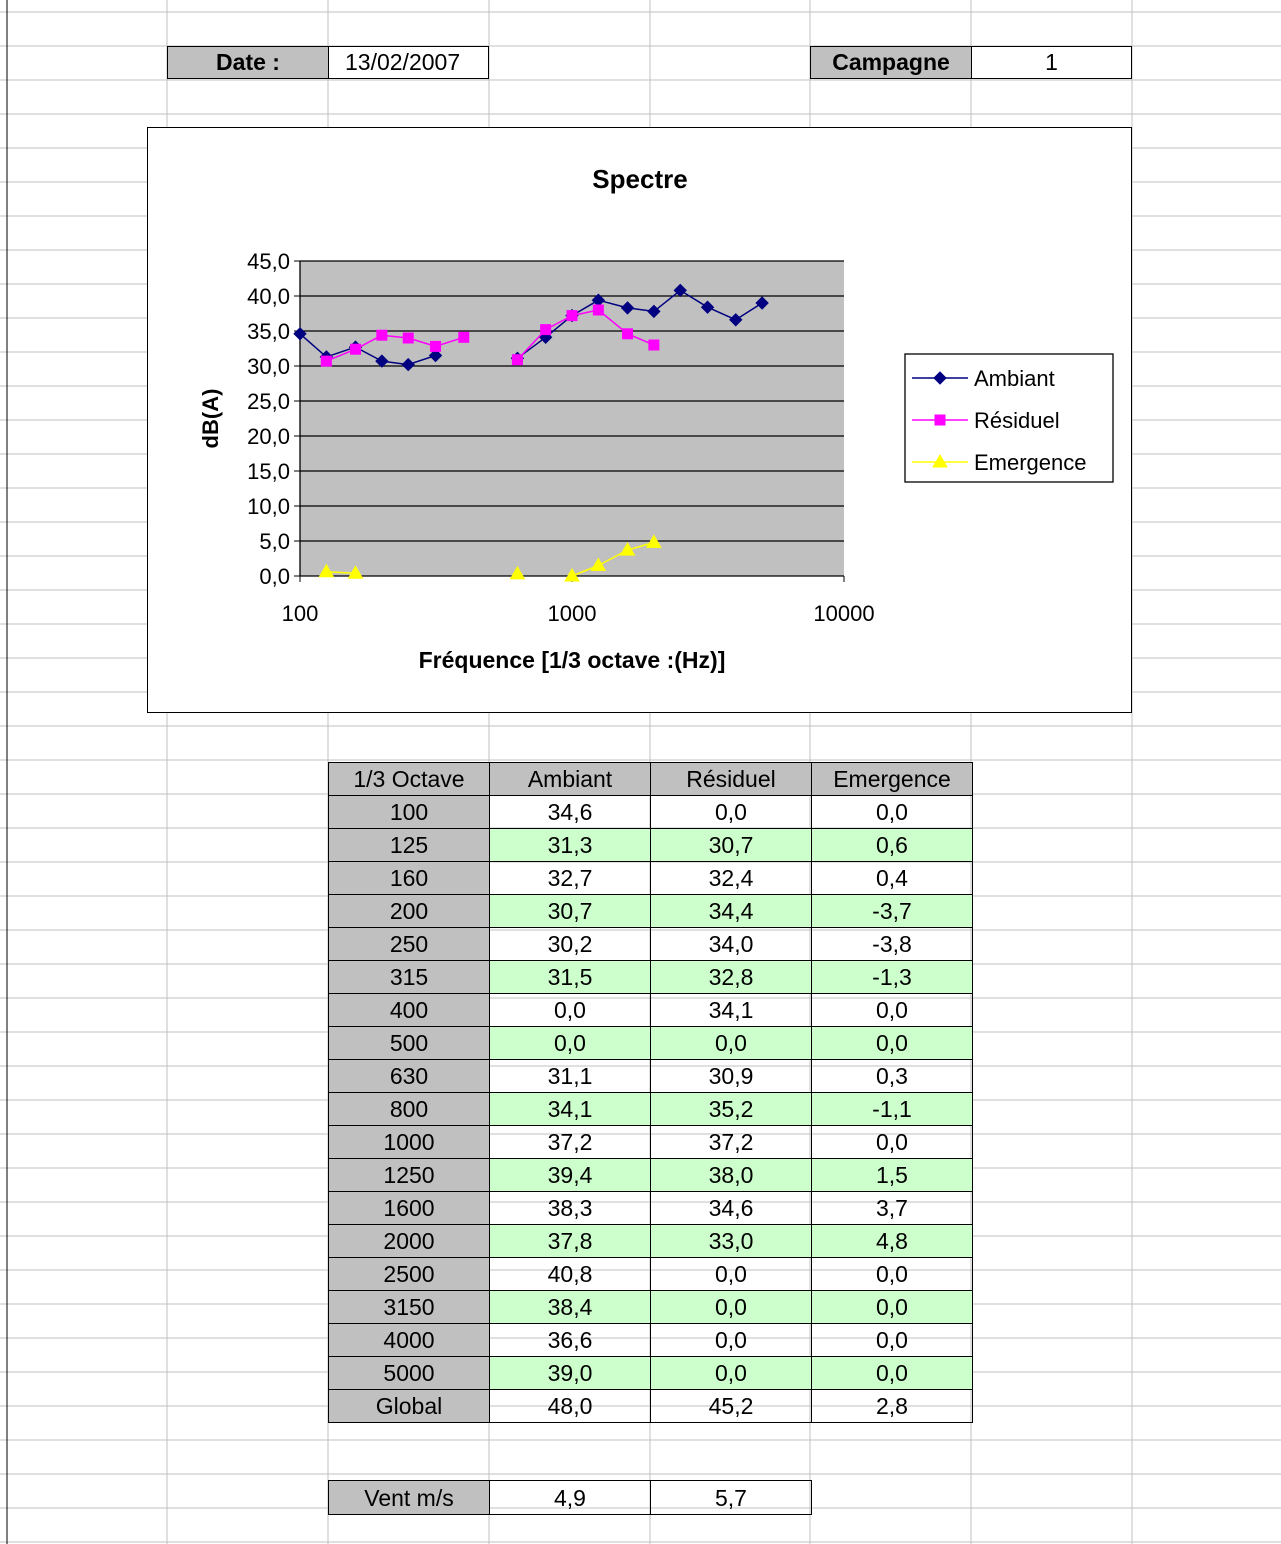 The image size is (1281, 1544). I want to click on table-value-cell: 31,5, so click(570, 977).